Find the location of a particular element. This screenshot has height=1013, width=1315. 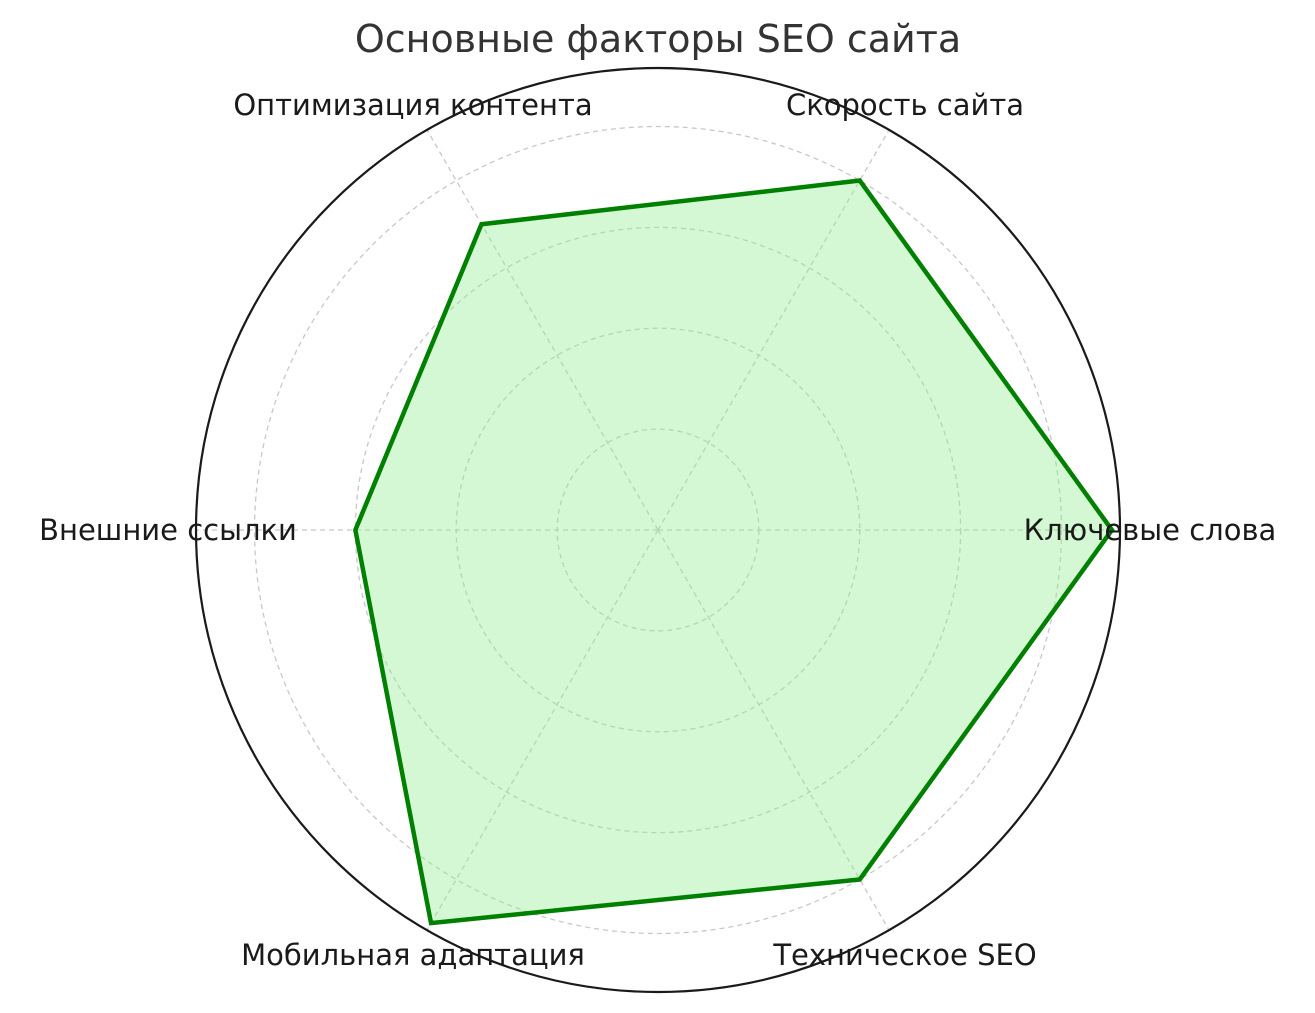

category-label: Оптимизация контента is located at coordinates (412, 105).